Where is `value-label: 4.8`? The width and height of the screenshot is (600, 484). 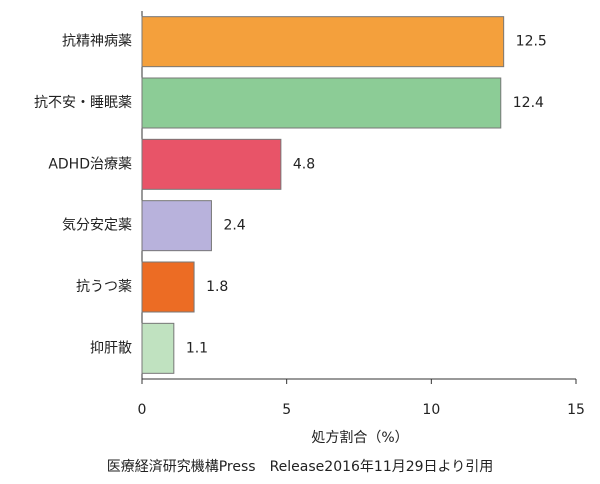 value-label: 4.8 is located at coordinates (304, 164).